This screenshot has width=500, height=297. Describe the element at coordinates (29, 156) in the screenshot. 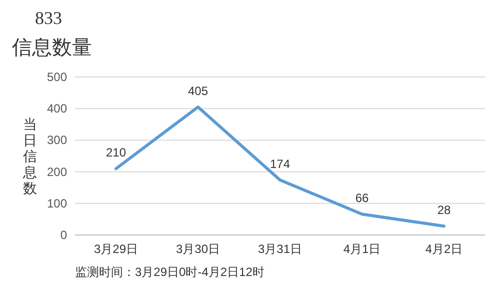

I see `y-axis-title: 当日信息数` at that location.